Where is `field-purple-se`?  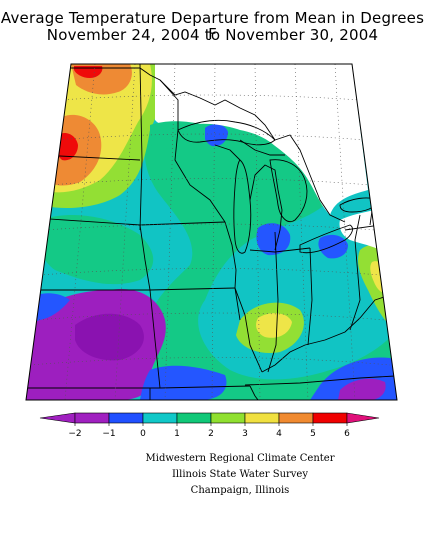 field-purple-se is located at coordinates (362, 389).